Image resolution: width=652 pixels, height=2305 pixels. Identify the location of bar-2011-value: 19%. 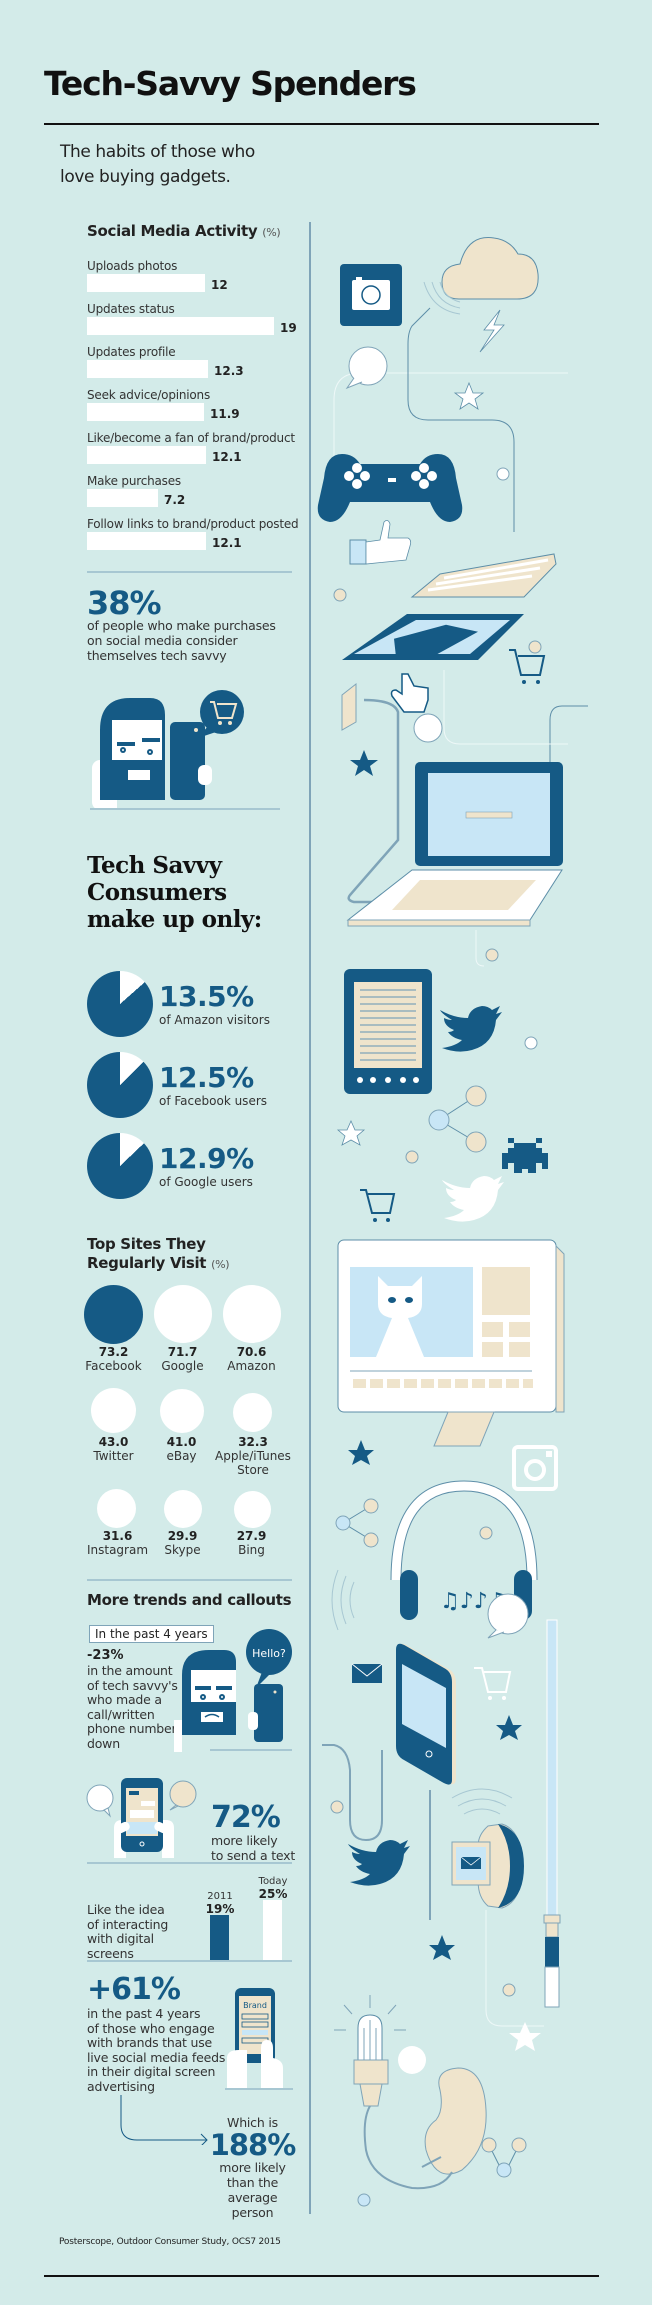
(220, 1909).